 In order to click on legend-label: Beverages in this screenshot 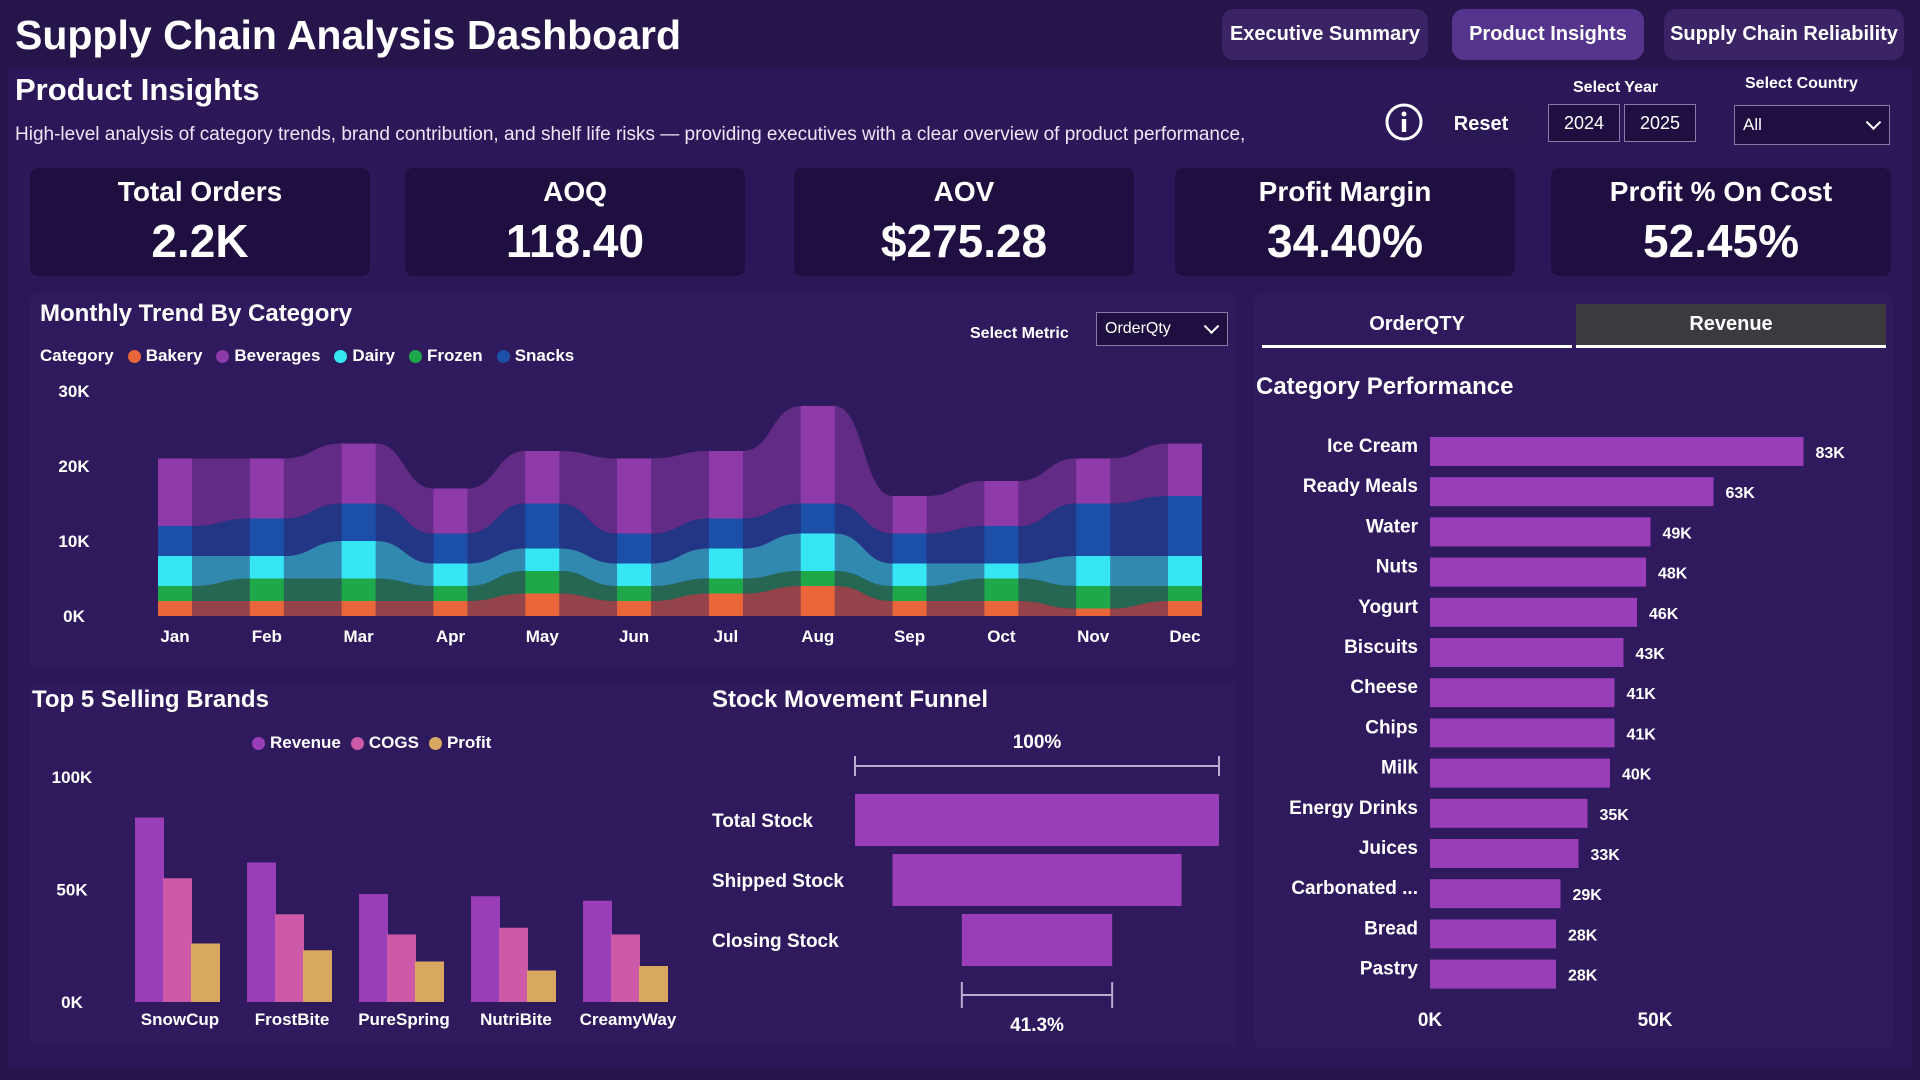, I will do `click(277, 355)`.